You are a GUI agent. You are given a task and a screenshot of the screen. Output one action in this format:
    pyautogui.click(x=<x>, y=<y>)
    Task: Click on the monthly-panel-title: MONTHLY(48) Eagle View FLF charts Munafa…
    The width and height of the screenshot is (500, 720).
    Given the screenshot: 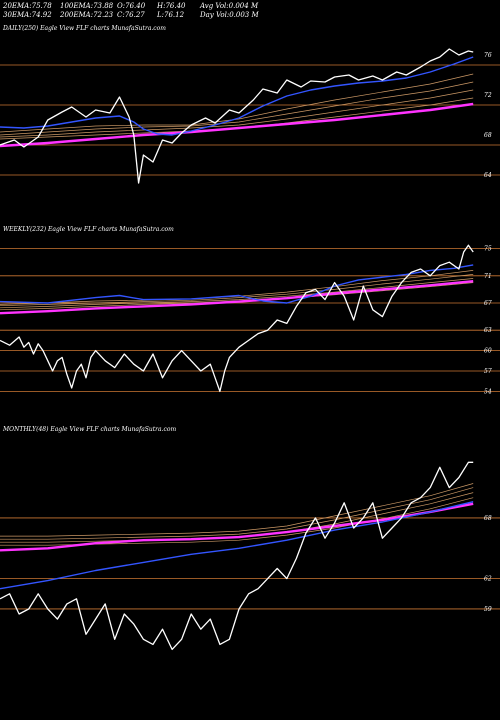 What is the action you would take?
    pyautogui.click(x=90, y=429)
    